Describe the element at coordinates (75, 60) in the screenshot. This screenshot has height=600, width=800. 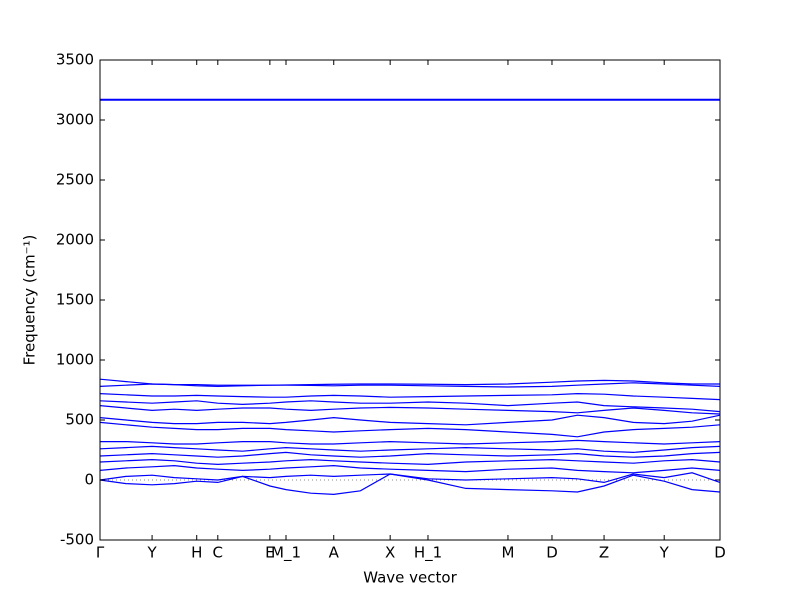
I see `y-tick-label: 3500` at that location.